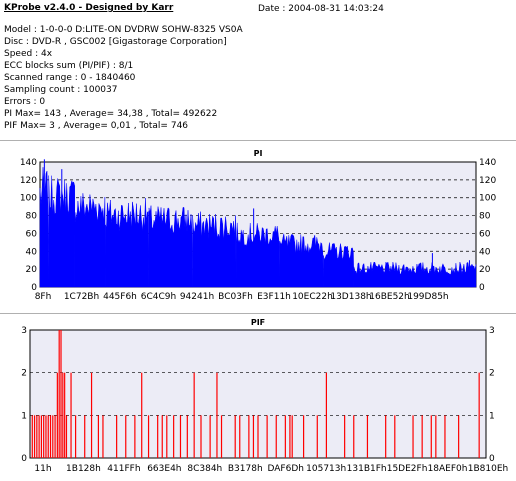 The image size is (516, 481). What do you see at coordinates (89, 8) in the screenshot?
I see `app-title: KProbe v2.4.0 - Designed by Karr` at bounding box center [89, 8].